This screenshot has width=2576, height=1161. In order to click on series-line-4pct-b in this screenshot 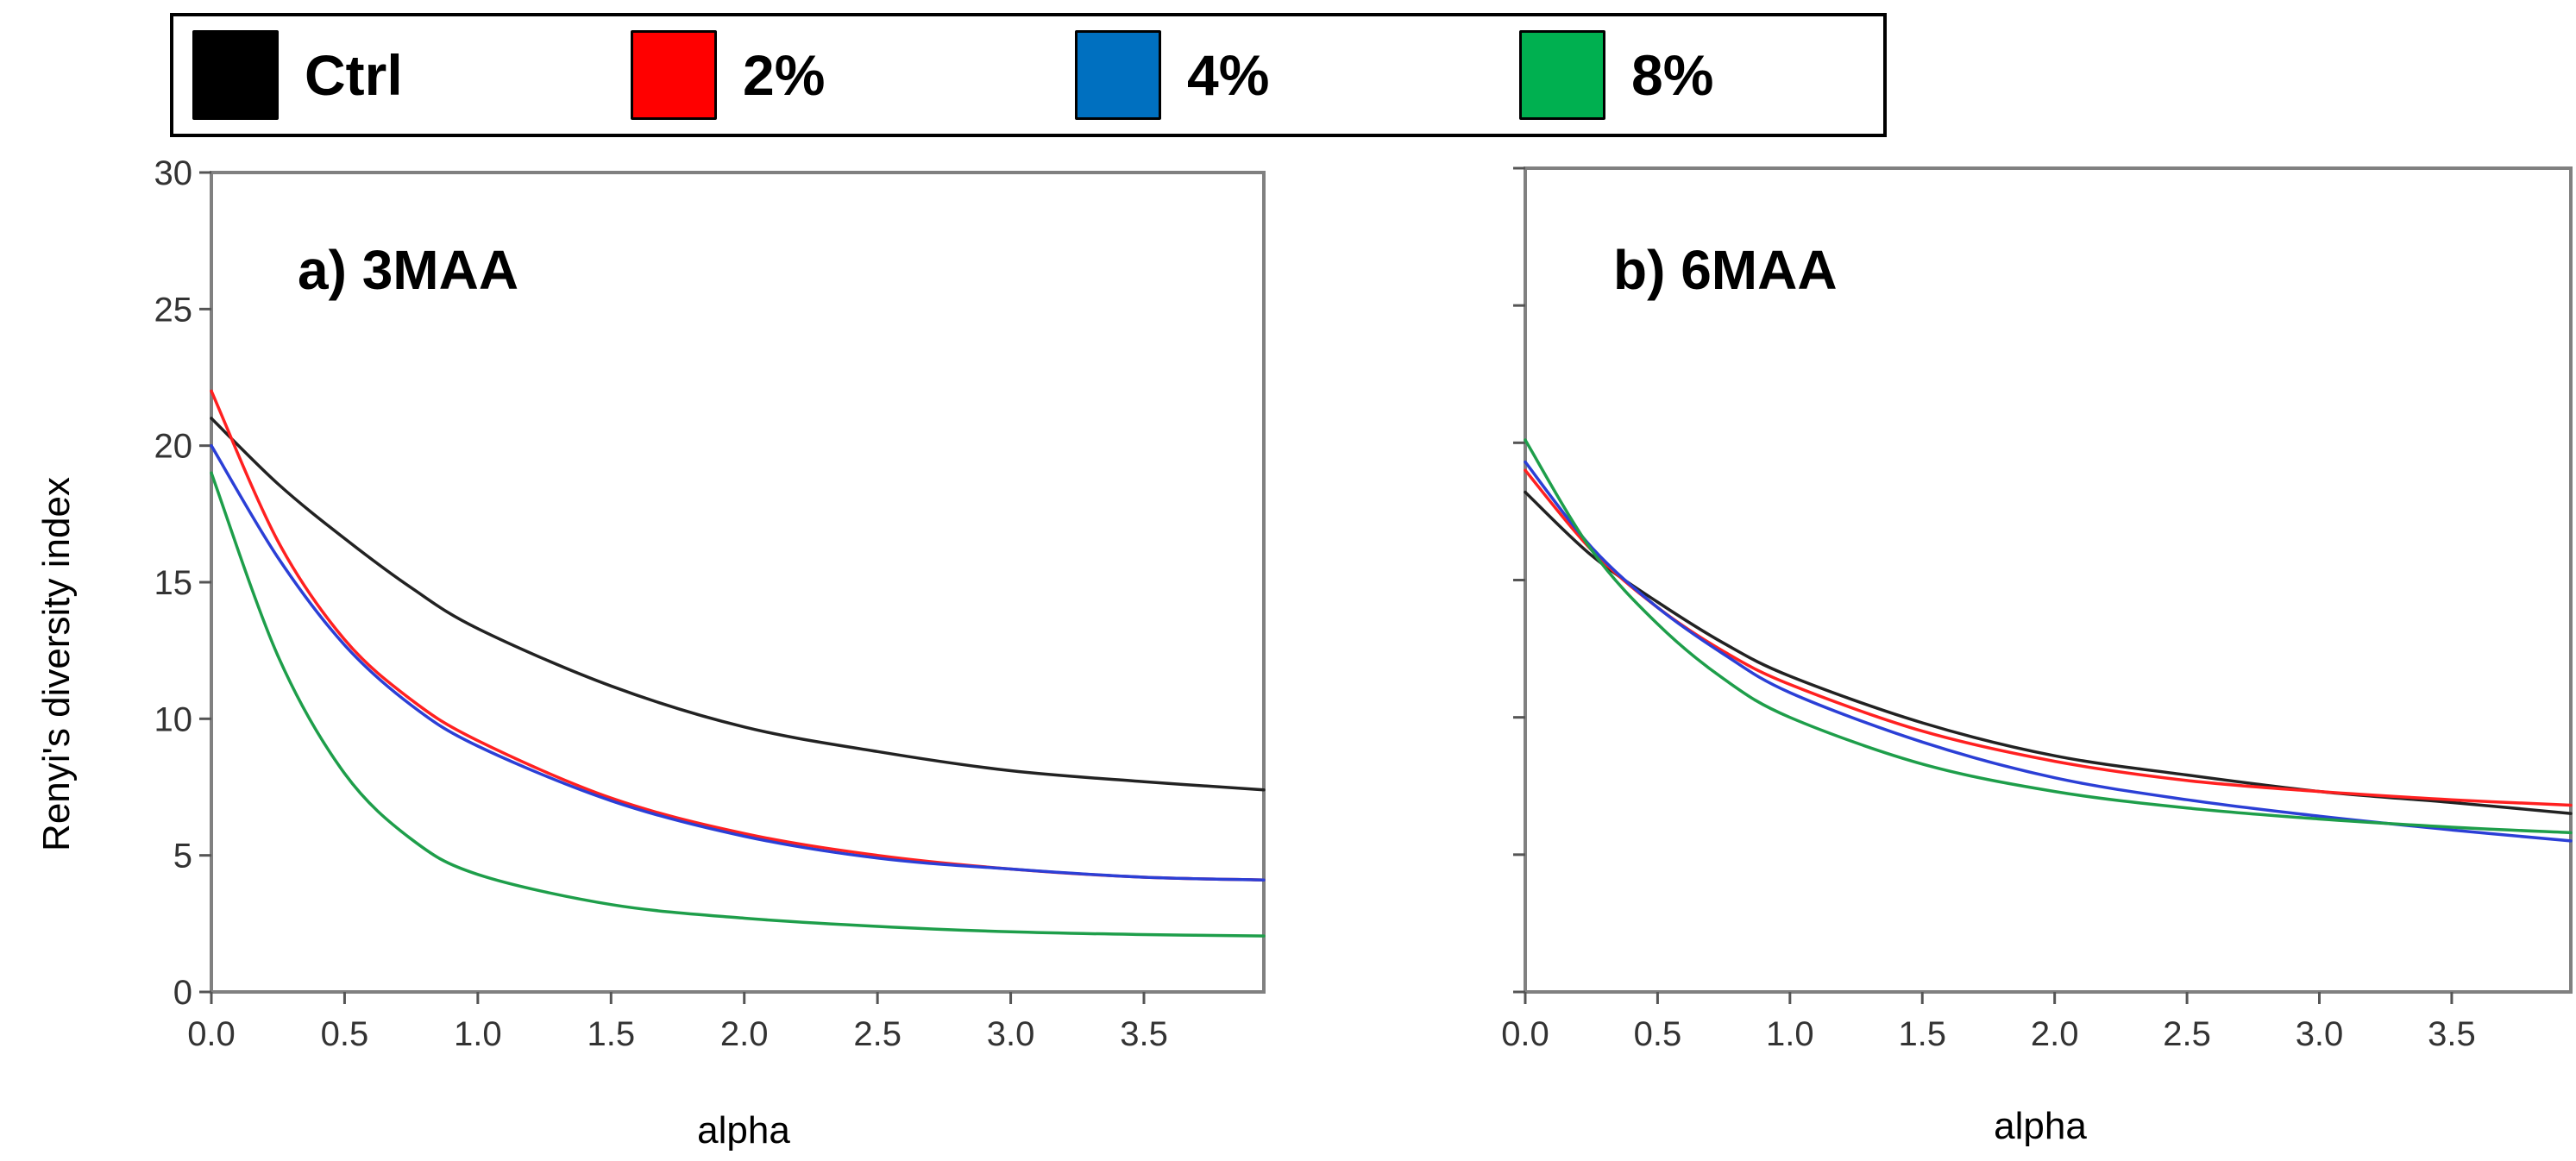, I will do `click(2048, 652)`.